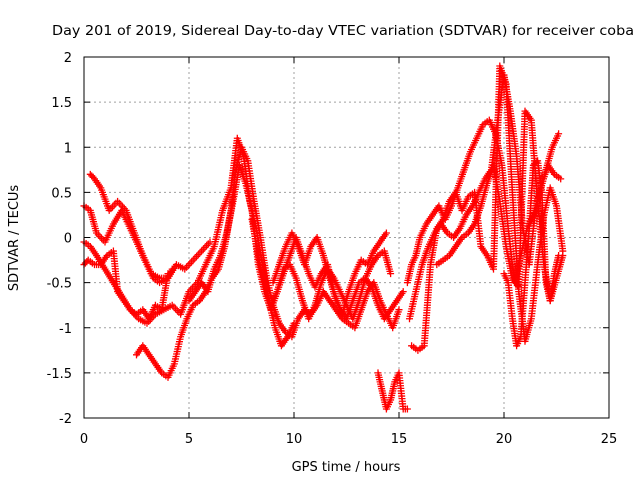 The image size is (640, 480). I want to click on y-tick-label: 0, so click(68, 239).